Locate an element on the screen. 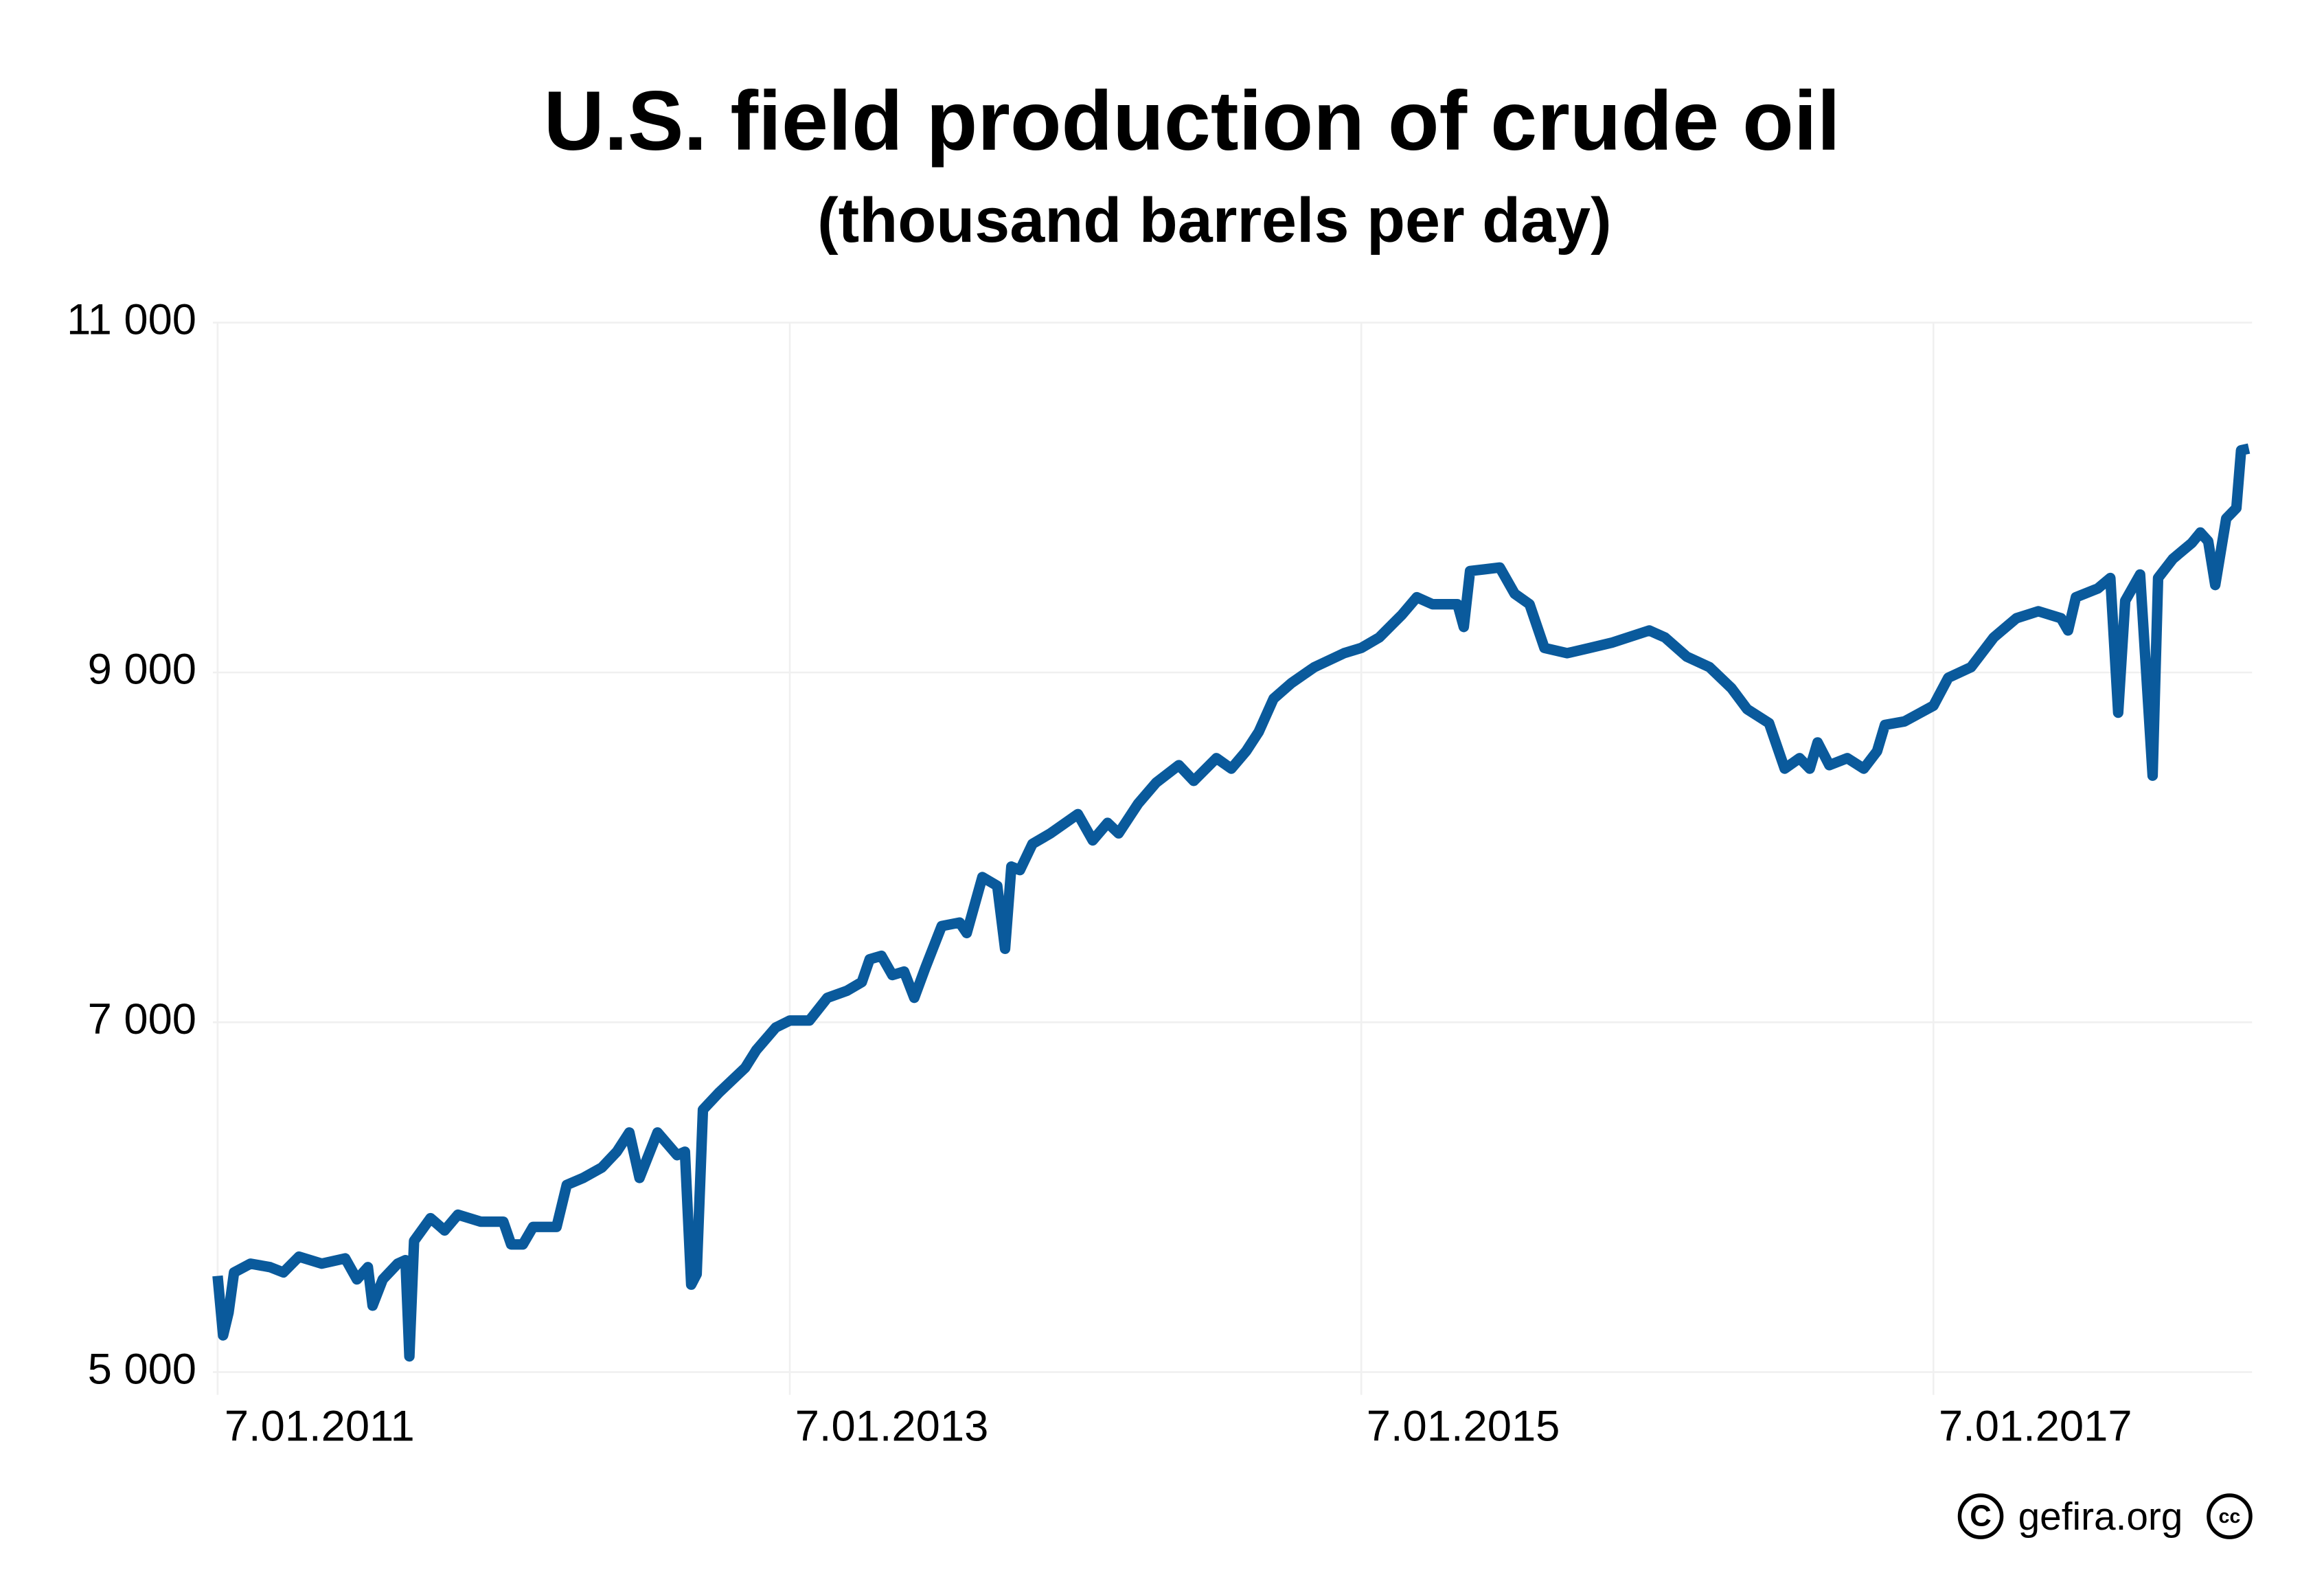 This screenshot has width=2324, height=1575. cc-icon: cc is located at coordinates (2230, 1516).